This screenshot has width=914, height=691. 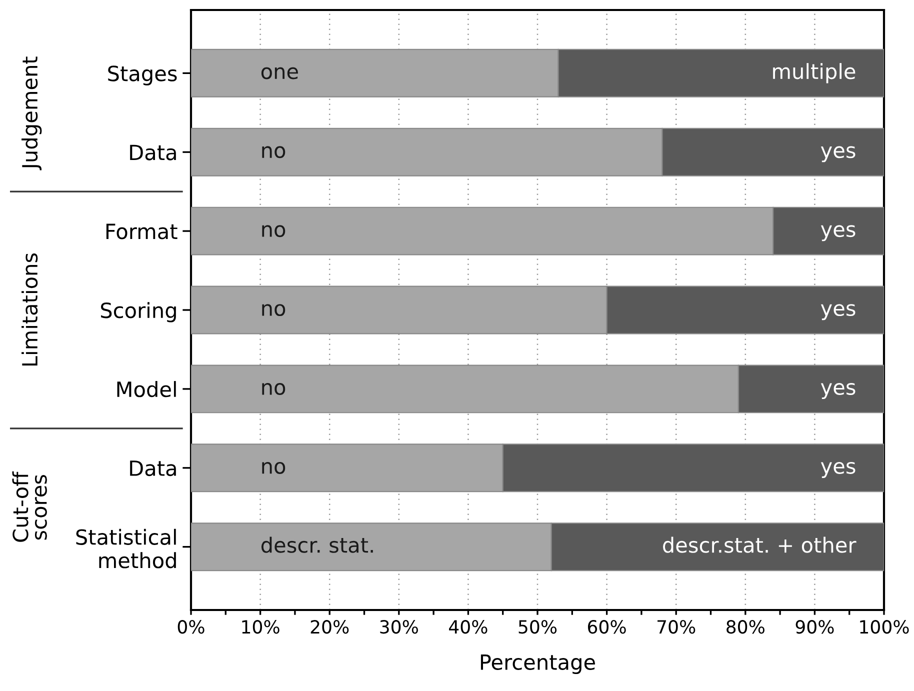 I want to click on x-tick-label: 90%, so click(x=815, y=627).